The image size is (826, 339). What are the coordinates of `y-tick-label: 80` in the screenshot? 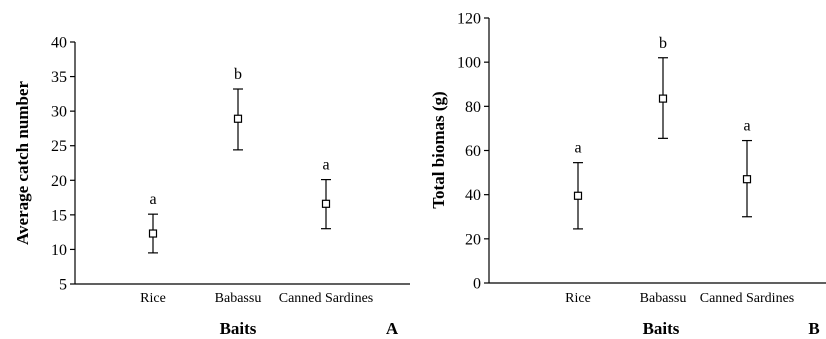 It's located at (473, 107).